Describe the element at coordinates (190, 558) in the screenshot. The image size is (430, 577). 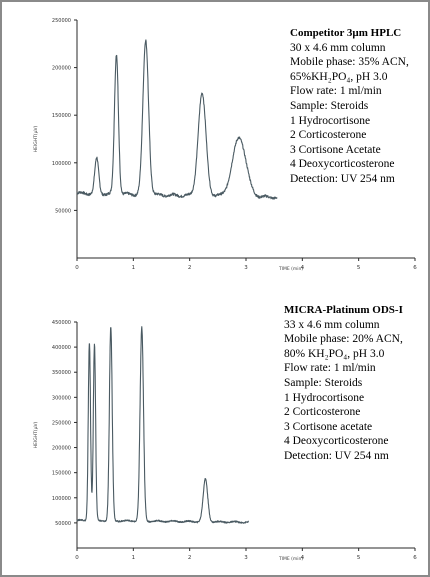
I see `chart-2-x-tick-label: 2` at that location.